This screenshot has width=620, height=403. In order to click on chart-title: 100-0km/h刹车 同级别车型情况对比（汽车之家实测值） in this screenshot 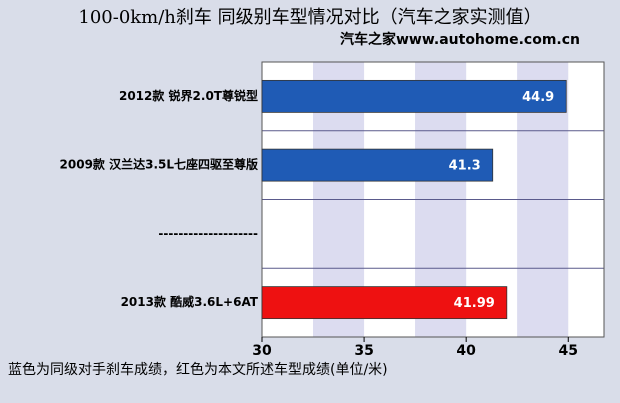, I will do `click(309, 17)`.